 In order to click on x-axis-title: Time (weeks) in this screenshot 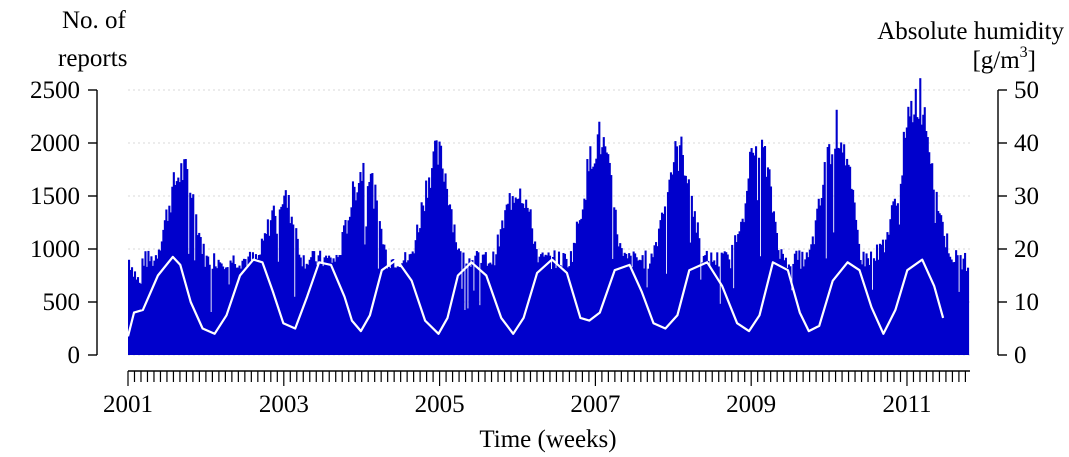, I will do `click(547, 439)`.